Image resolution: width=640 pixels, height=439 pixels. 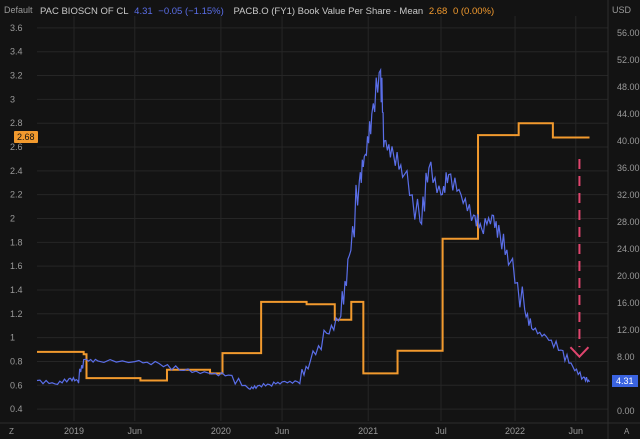 What do you see at coordinates (12, 219) in the screenshot?
I see `left-tick-label: 2` at bounding box center [12, 219].